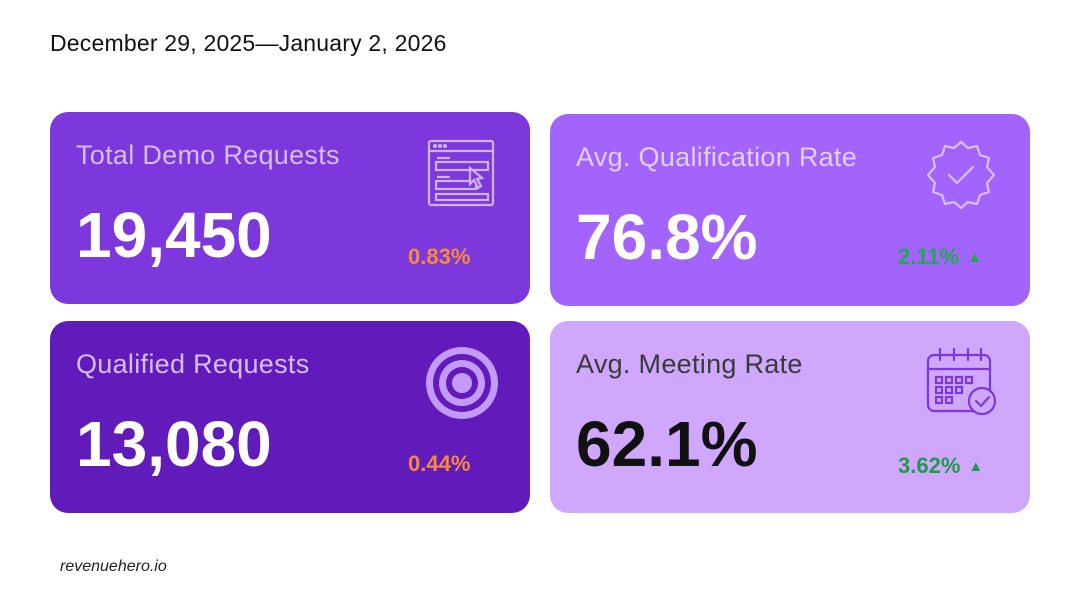  What do you see at coordinates (929, 465) in the screenshot?
I see `change-percent: 3.62%` at bounding box center [929, 465].